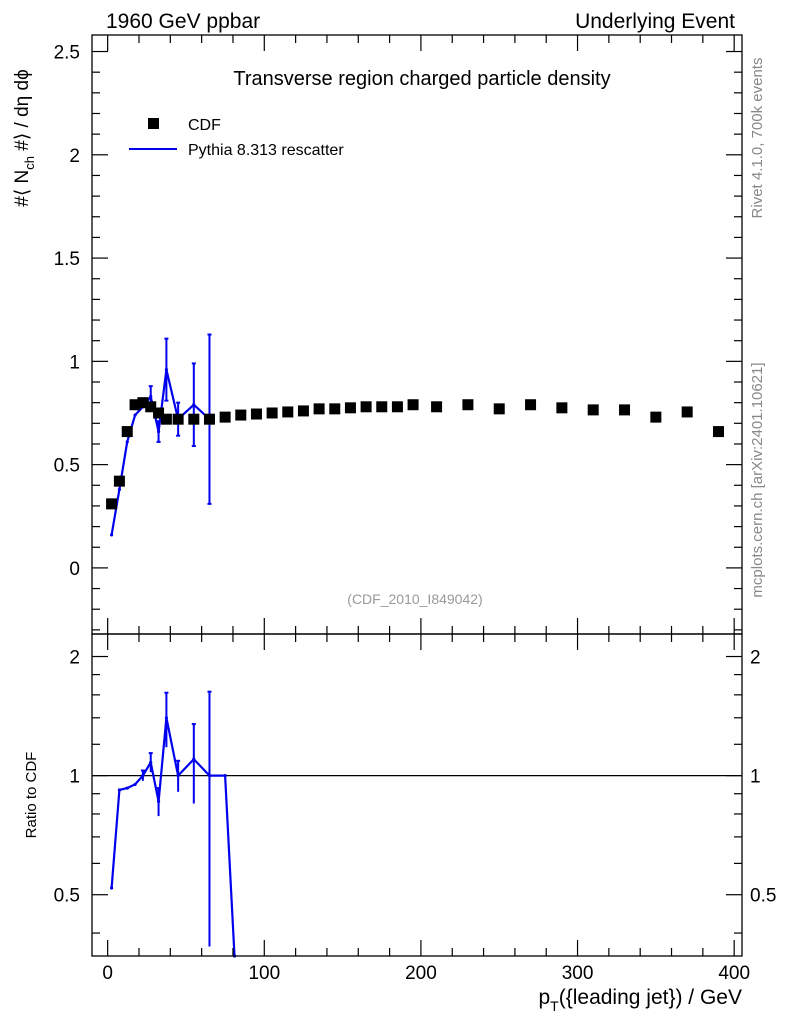 Image resolution: width=786 pixels, height=1024 pixels. I want to click on legend-label-cdf: CDF, so click(204, 125).